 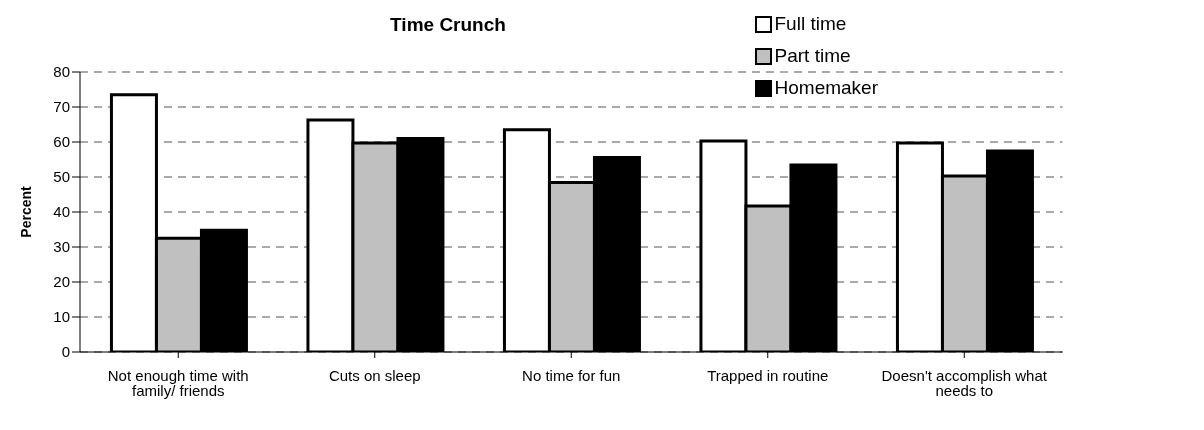 What do you see at coordinates (448, 25) in the screenshot?
I see `chart-title: Time Crunch` at bounding box center [448, 25].